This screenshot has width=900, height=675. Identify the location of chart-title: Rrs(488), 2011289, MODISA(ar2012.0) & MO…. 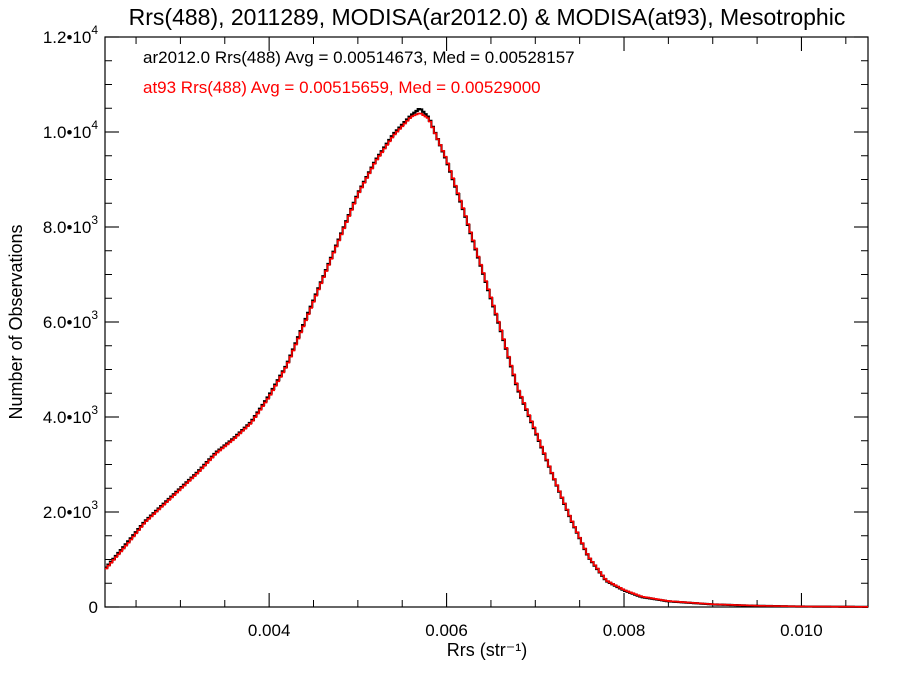
(487, 17).